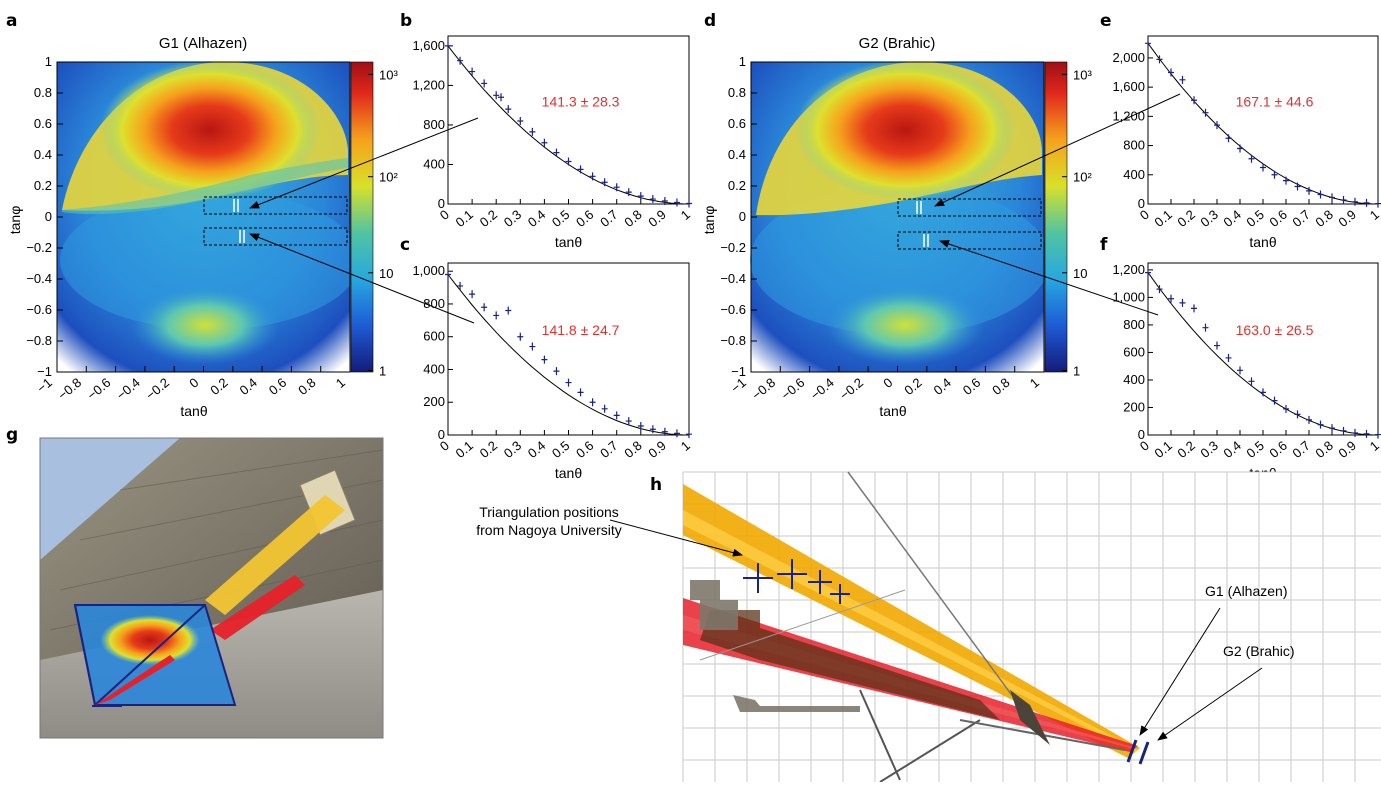  I want to click on panel-letter-g: g, so click(12, 435).